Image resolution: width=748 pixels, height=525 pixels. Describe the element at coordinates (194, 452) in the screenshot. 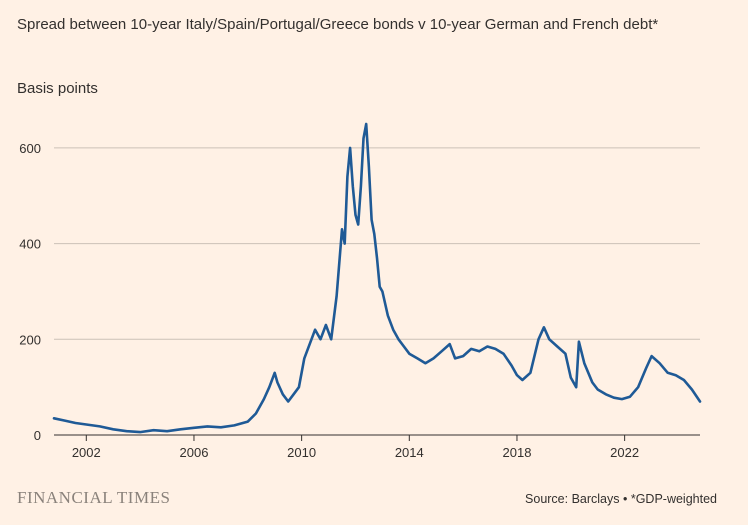

I see `x-tick-label: 2006` at that location.